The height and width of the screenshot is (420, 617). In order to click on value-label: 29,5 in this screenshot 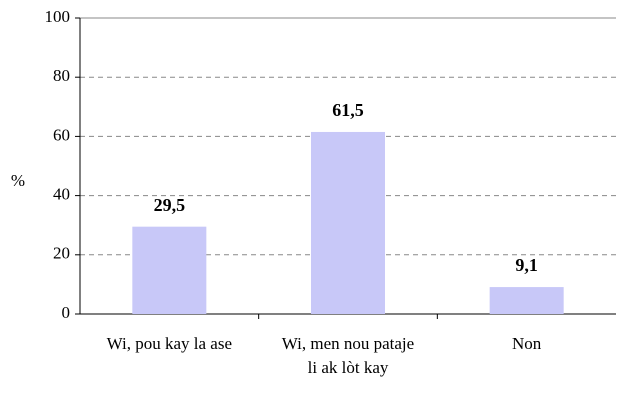, I will do `click(170, 205)`.